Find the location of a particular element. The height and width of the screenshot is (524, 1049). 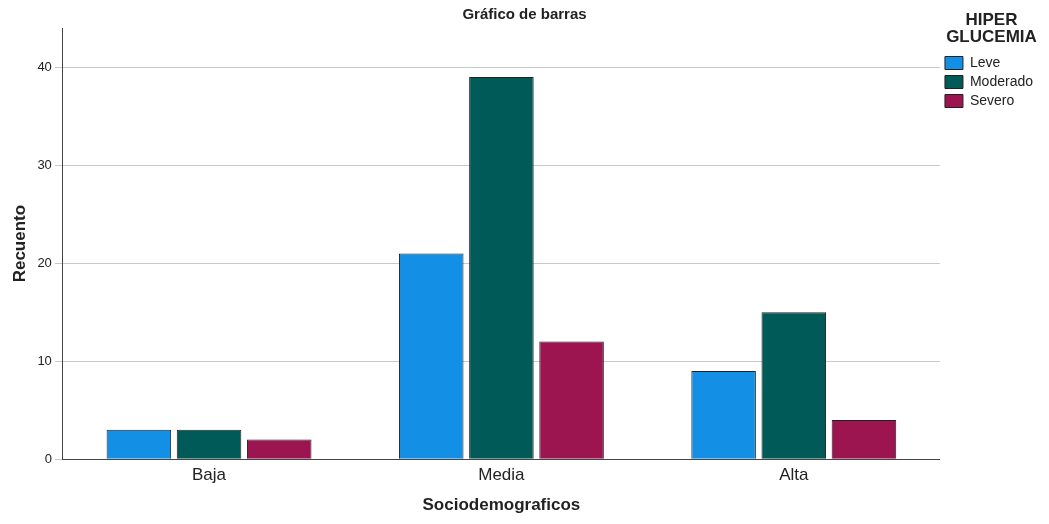

x-tick-label: Media is located at coordinates (502, 475).